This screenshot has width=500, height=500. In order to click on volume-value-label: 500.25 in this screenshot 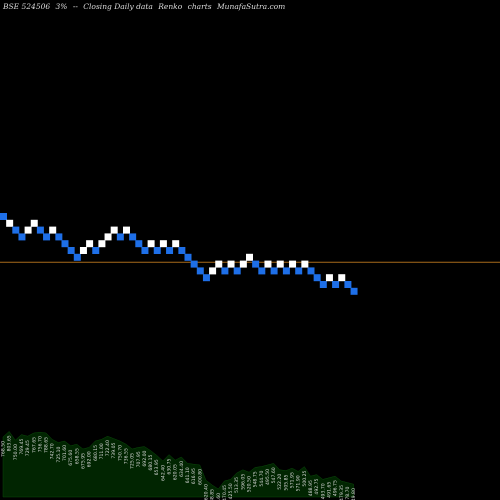, I will do `click(305, 478)`.